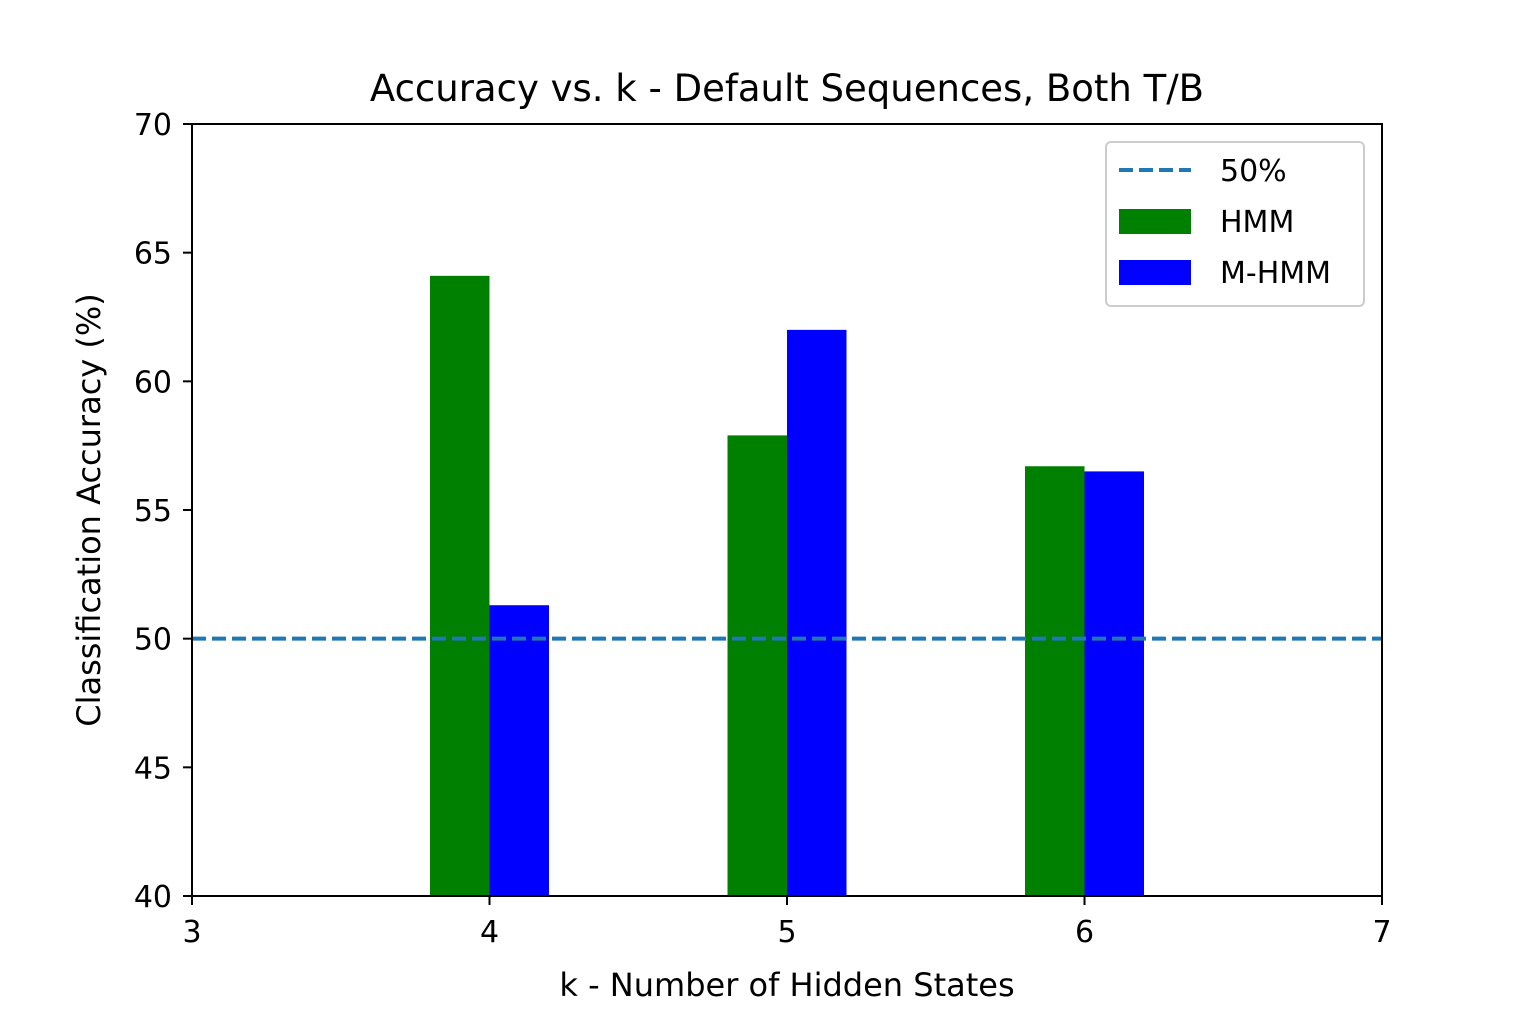 Image resolution: width=1536 pixels, height=1024 pixels. Describe the element at coordinates (1381, 932) in the screenshot. I see `x-tick-label: 7` at that location.